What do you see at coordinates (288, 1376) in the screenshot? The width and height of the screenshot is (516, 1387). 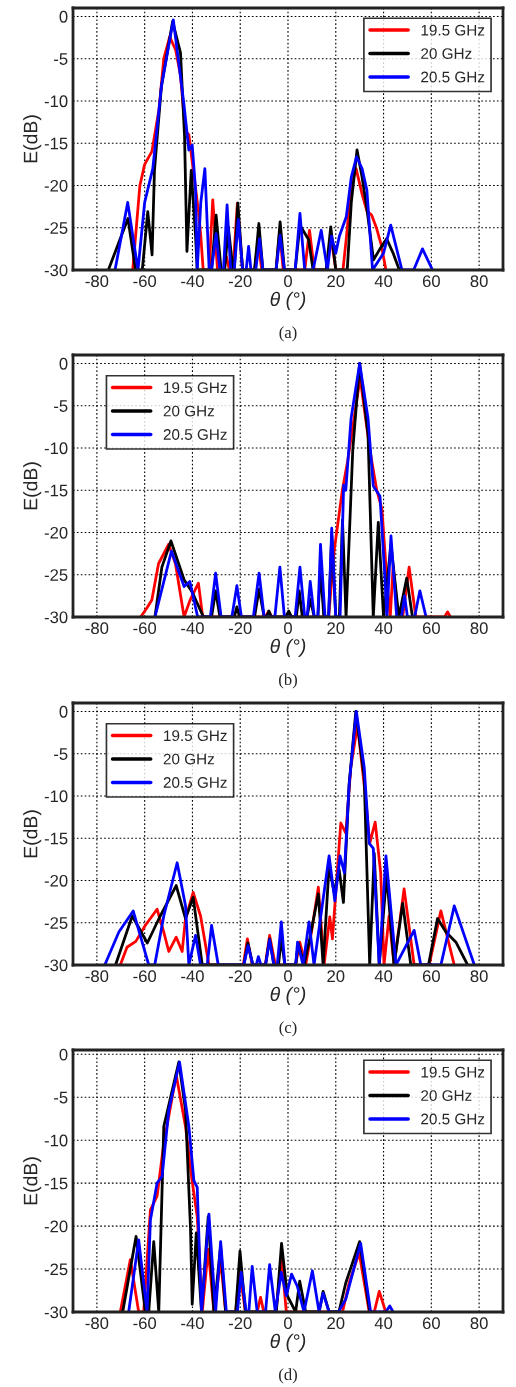 I see `text: (d)` at bounding box center [288, 1376].